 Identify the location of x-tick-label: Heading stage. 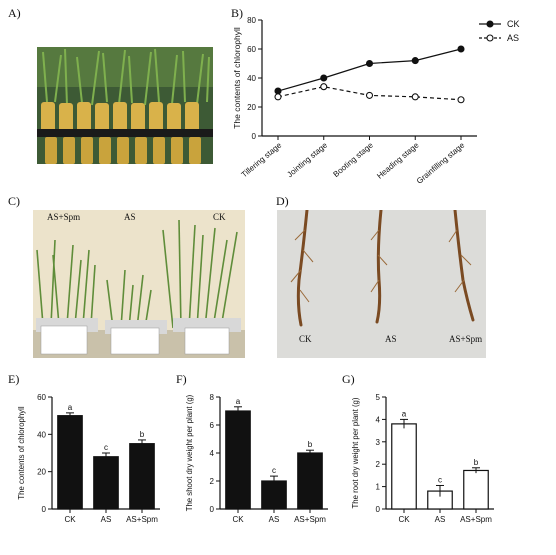
(398, 160).